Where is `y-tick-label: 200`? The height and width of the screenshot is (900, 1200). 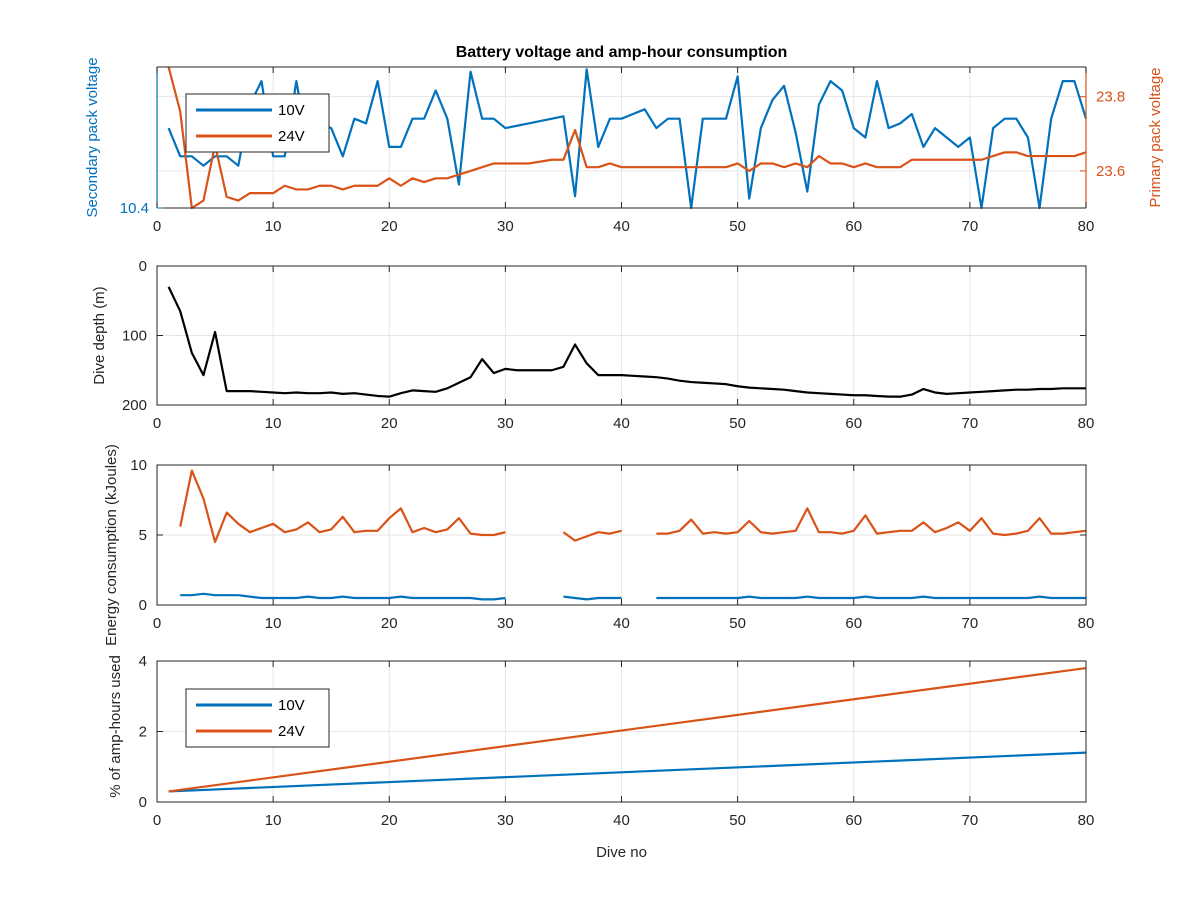 y-tick-label: 200 is located at coordinates (134, 405).